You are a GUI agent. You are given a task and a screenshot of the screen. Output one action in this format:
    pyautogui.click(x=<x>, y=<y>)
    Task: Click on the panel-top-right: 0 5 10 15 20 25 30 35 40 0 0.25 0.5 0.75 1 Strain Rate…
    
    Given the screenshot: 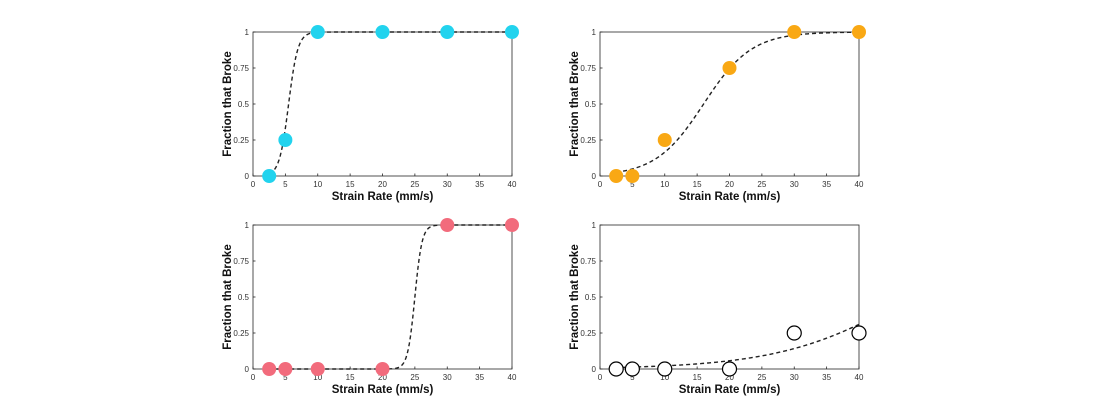 What is the action you would take?
    pyautogui.click(x=717, y=114)
    